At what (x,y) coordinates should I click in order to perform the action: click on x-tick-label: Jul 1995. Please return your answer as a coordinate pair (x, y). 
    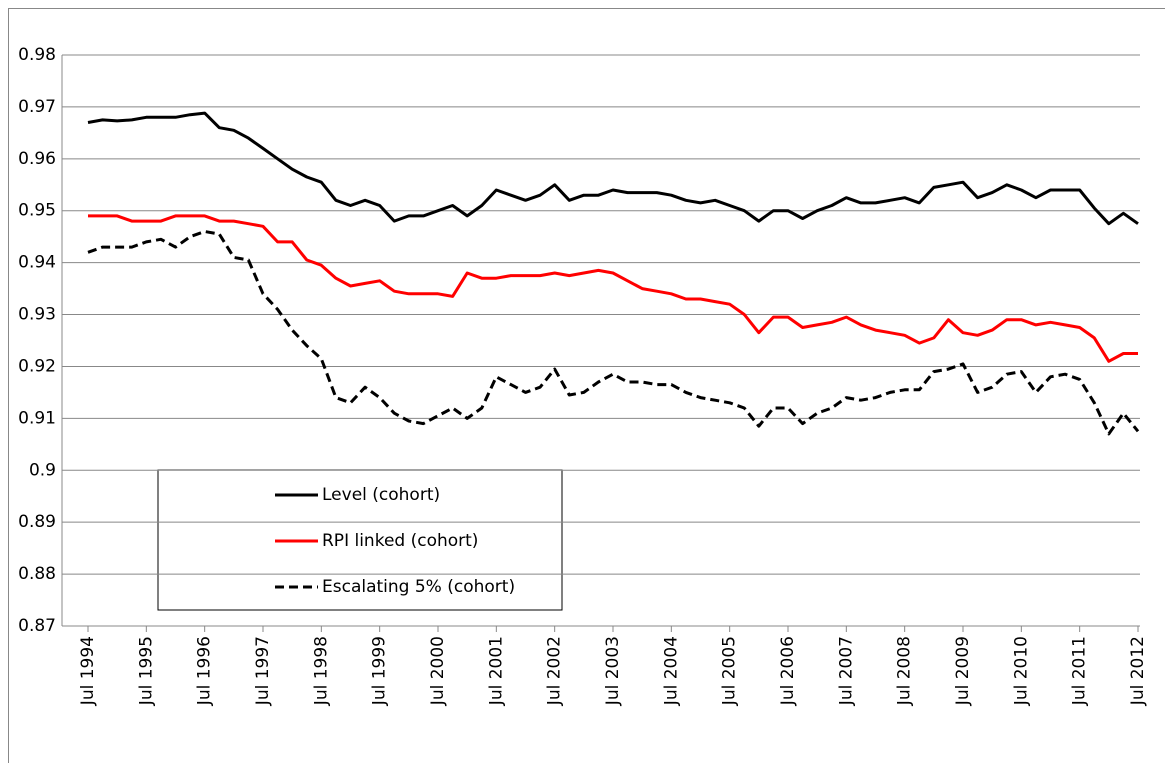
    Looking at the image, I should click on (146, 671).